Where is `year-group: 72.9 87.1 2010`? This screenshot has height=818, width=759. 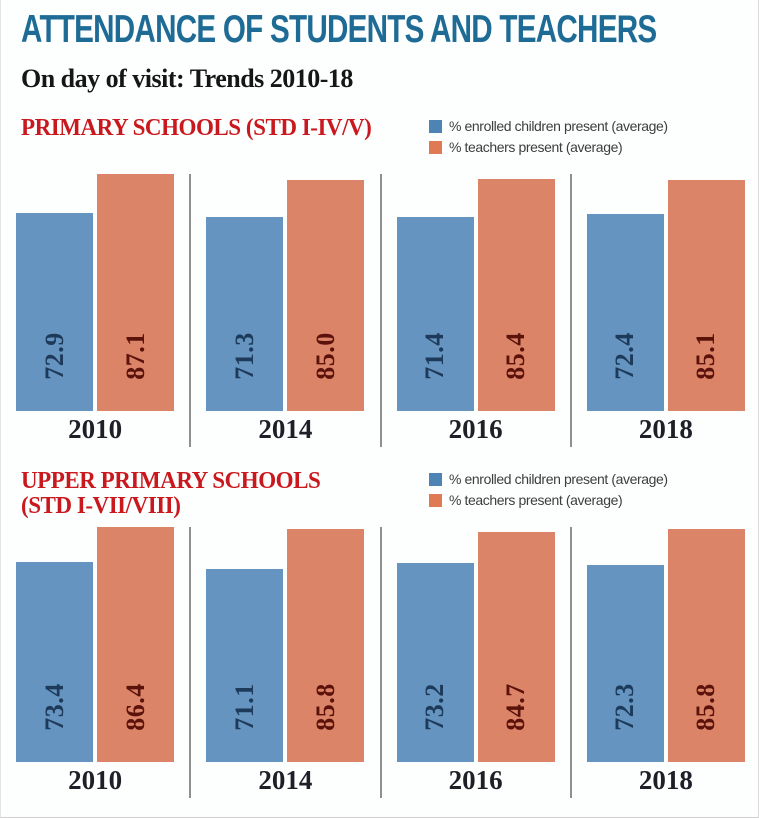
year-group: 72.9 87.1 2010 is located at coordinates (96, 310).